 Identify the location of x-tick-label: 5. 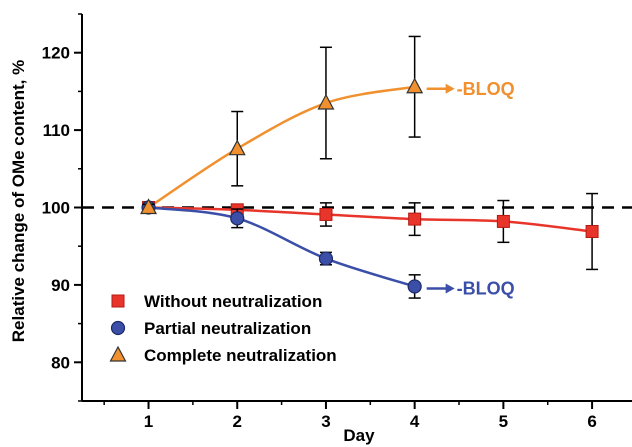
(503, 421).